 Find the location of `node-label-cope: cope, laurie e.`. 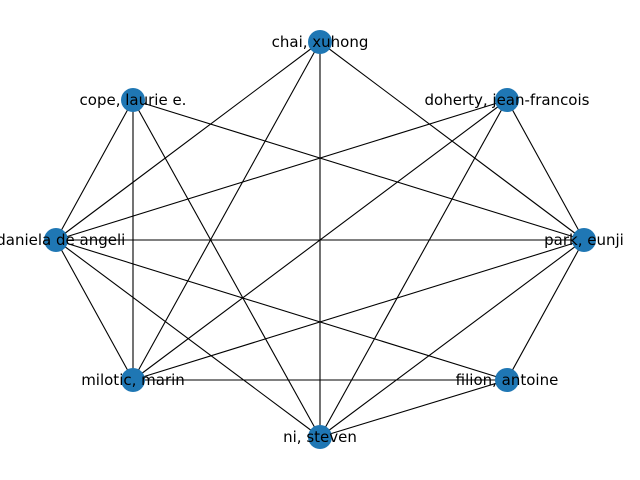

node-label-cope: cope, laurie e. is located at coordinates (133, 100).